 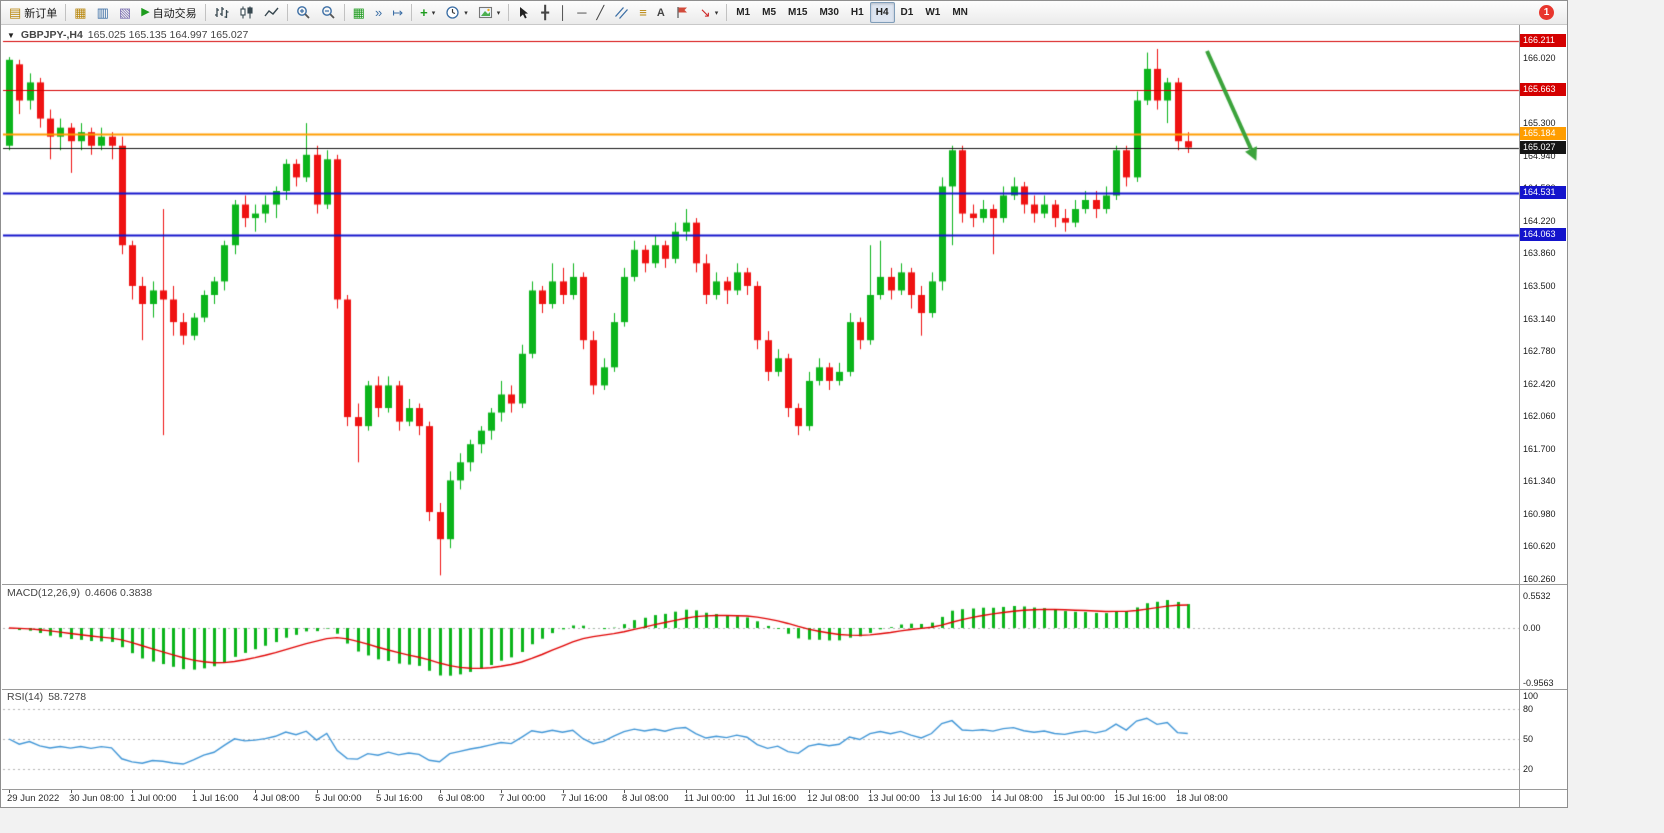 What do you see at coordinates (452, 12) in the screenshot?
I see `periods-clock-icon` at bounding box center [452, 12].